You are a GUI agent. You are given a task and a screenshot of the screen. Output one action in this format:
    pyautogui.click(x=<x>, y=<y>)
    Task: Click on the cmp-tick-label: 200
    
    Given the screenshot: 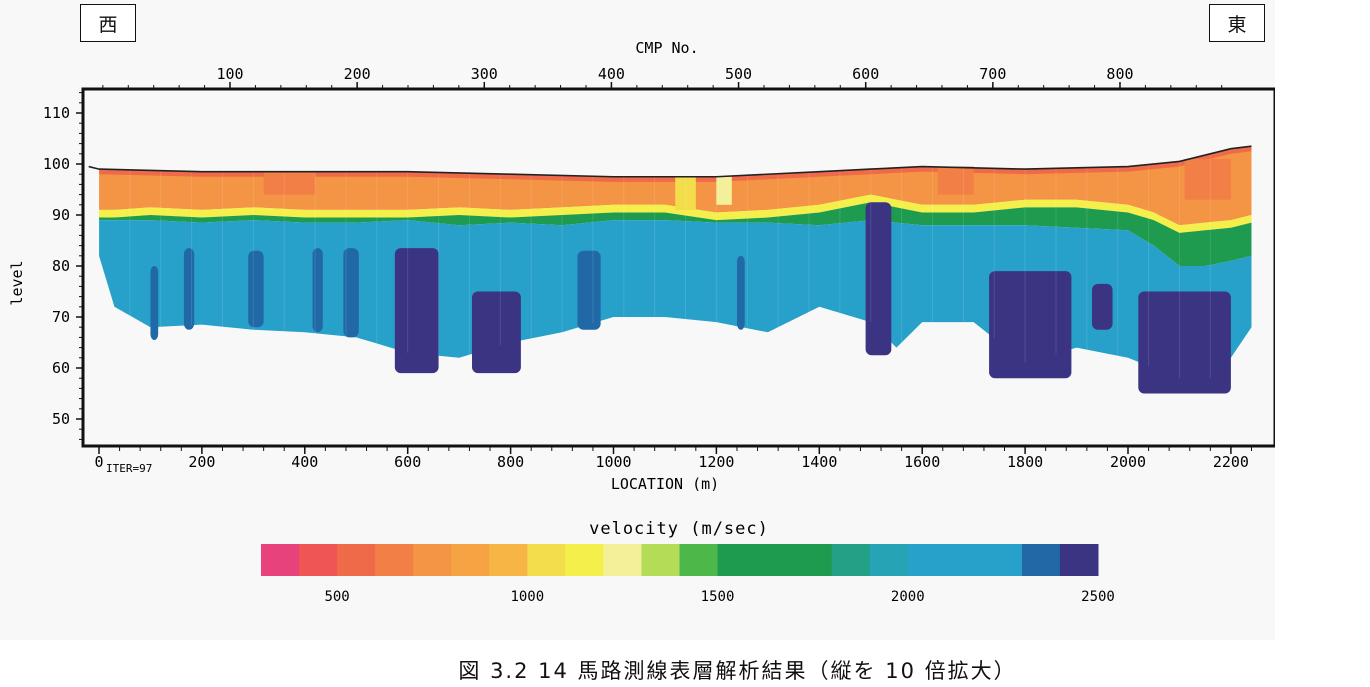 What is the action you would take?
    pyautogui.click(x=357, y=74)
    